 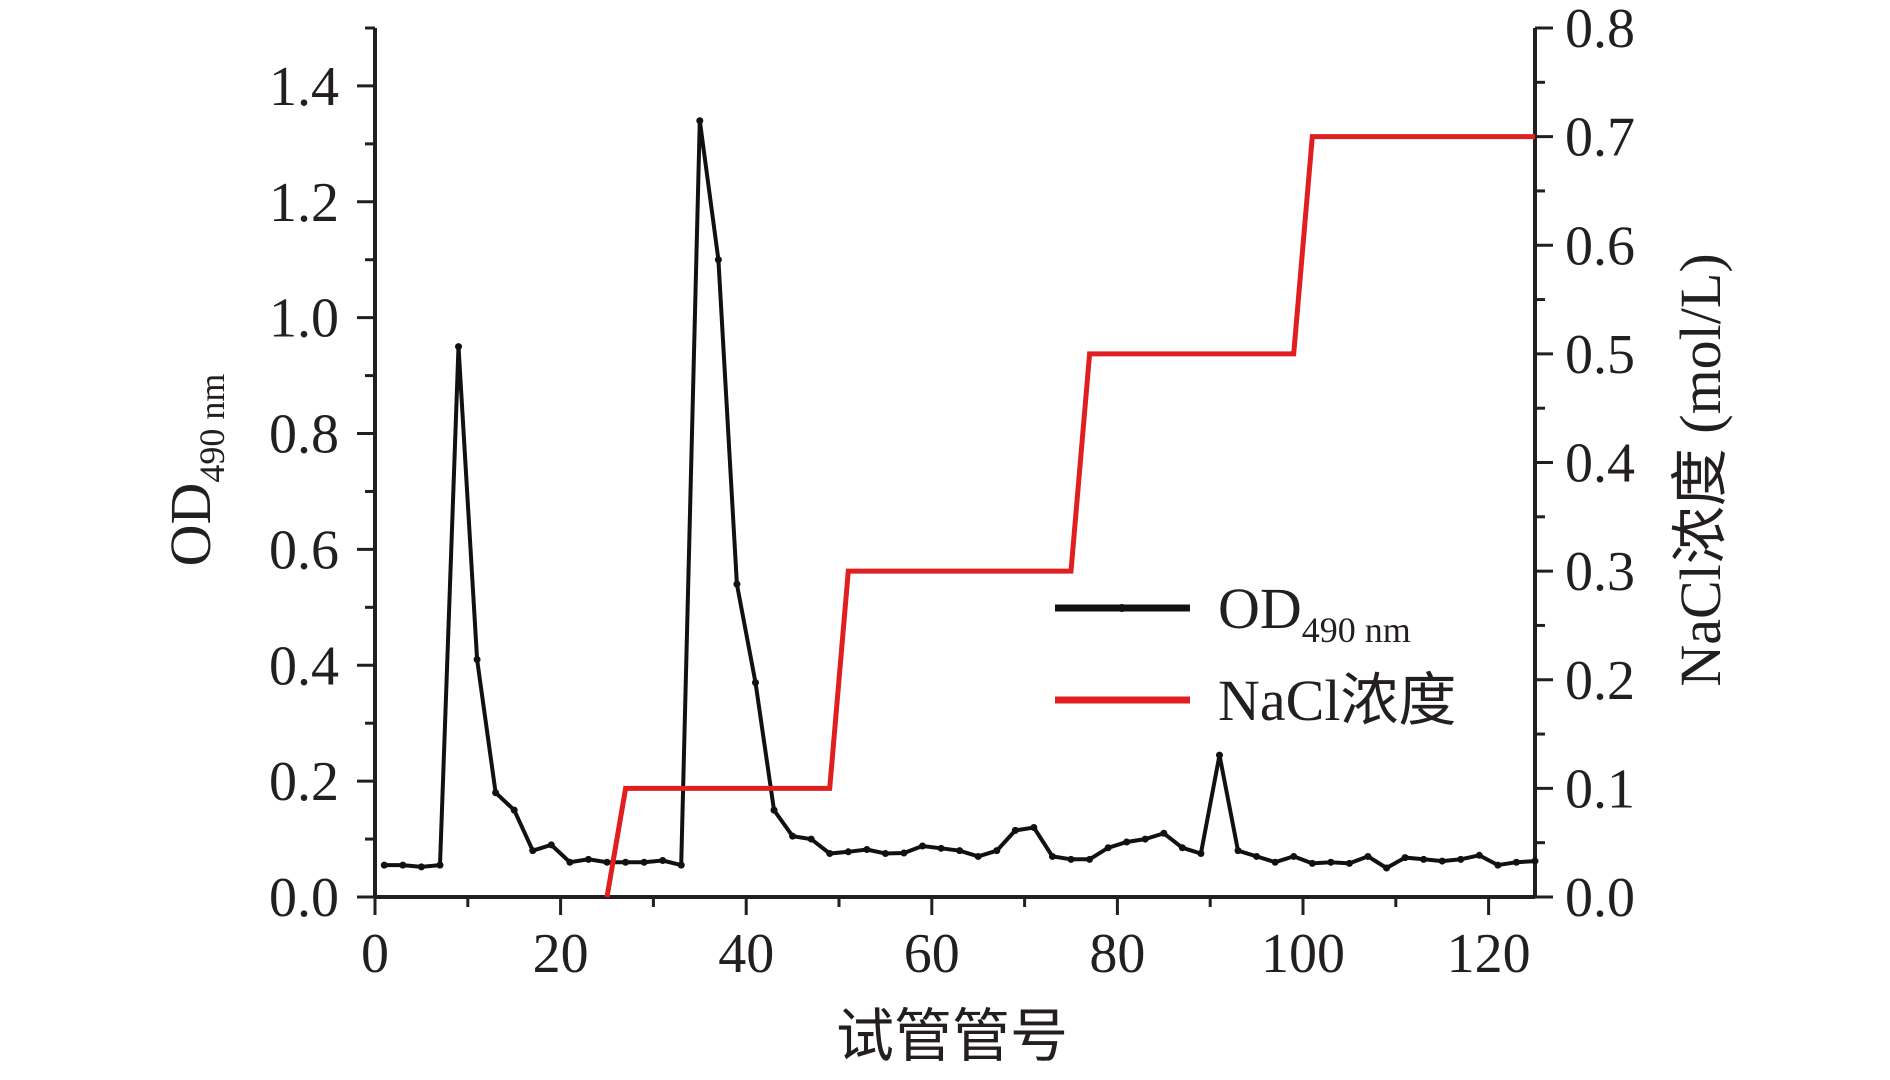 What do you see at coordinates (304, 203) in the screenshot?
I see `y-left-tick-label: 1.2` at bounding box center [304, 203].